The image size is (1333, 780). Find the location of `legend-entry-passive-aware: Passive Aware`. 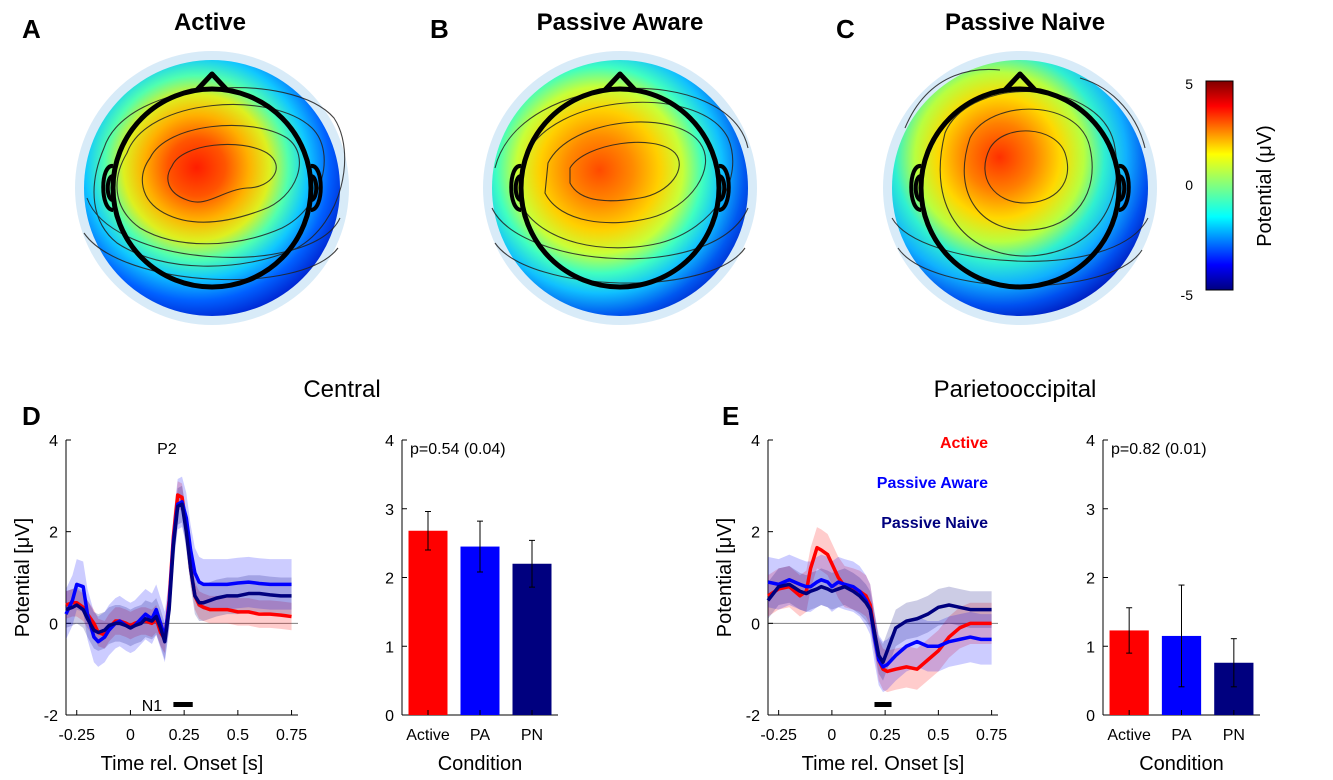

legend-entry-passive-aware: Passive Aware is located at coordinates (932, 483).